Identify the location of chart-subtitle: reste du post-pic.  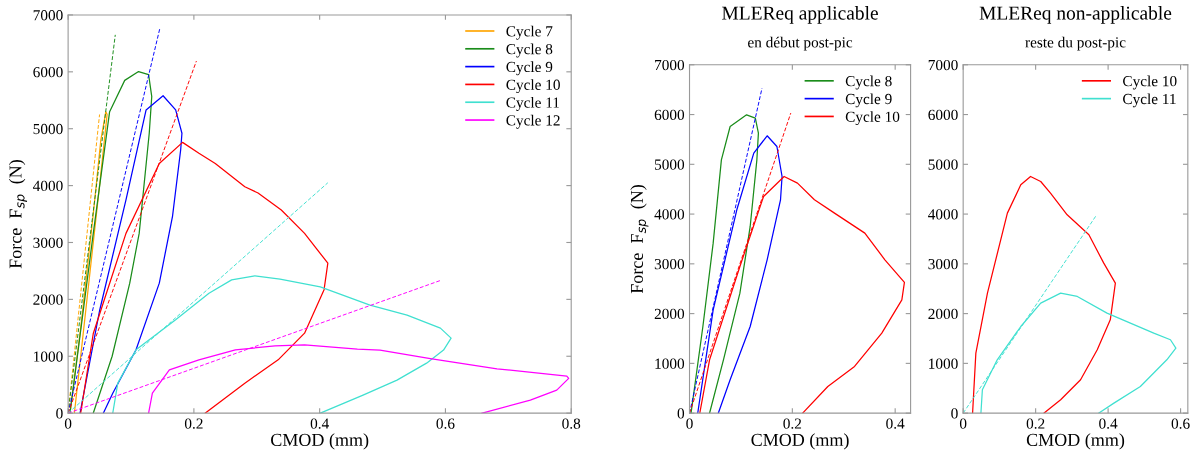
(1075, 43).